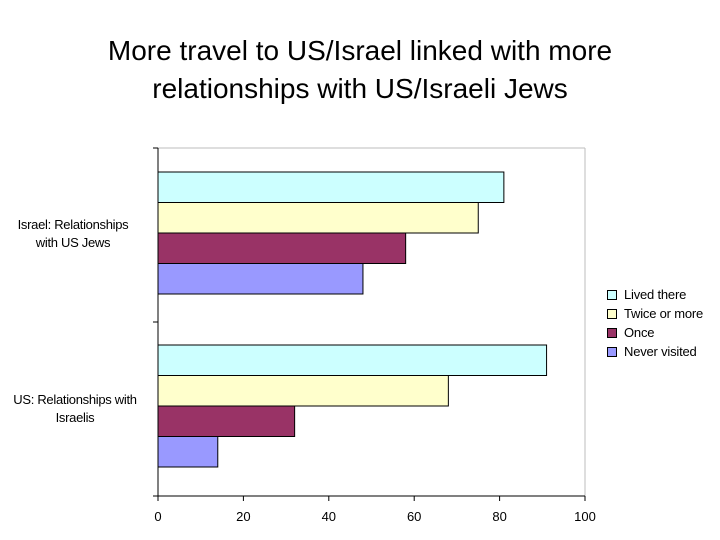  What do you see at coordinates (499, 516) in the screenshot?
I see `x-tick-label: 80` at bounding box center [499, 516].